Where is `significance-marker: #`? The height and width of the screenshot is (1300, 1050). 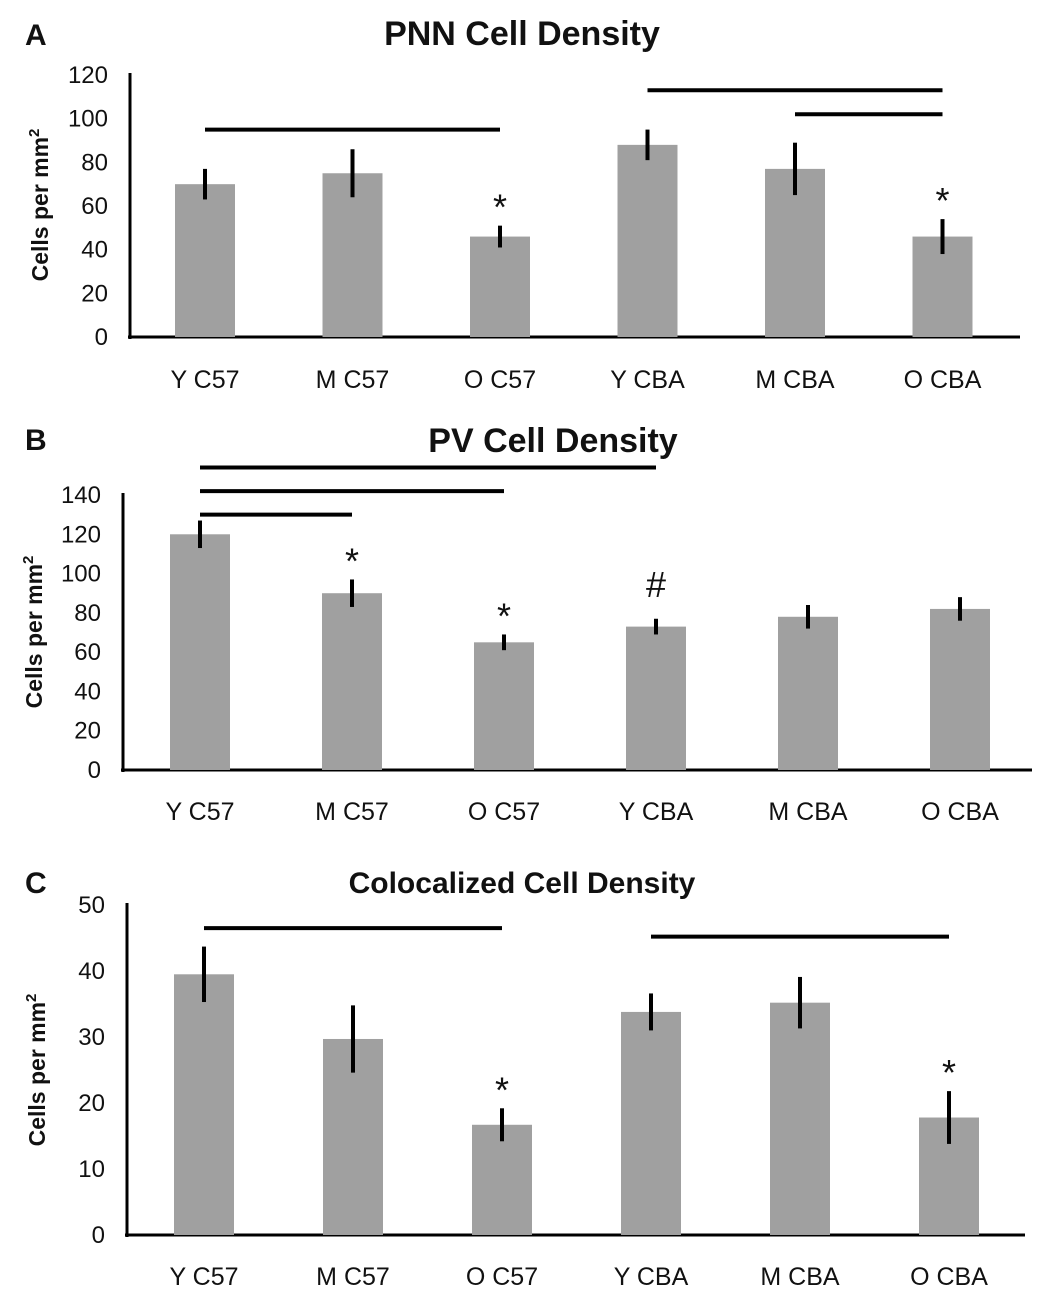
significance-marker: # is located at coordinates (656, 584).